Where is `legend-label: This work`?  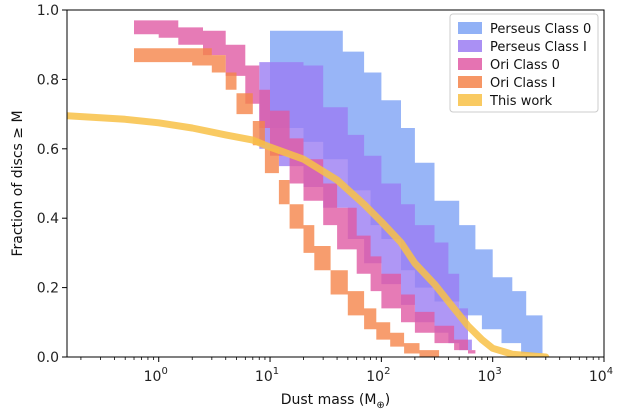
legend-label: This work is located at coordinates (521, 101).